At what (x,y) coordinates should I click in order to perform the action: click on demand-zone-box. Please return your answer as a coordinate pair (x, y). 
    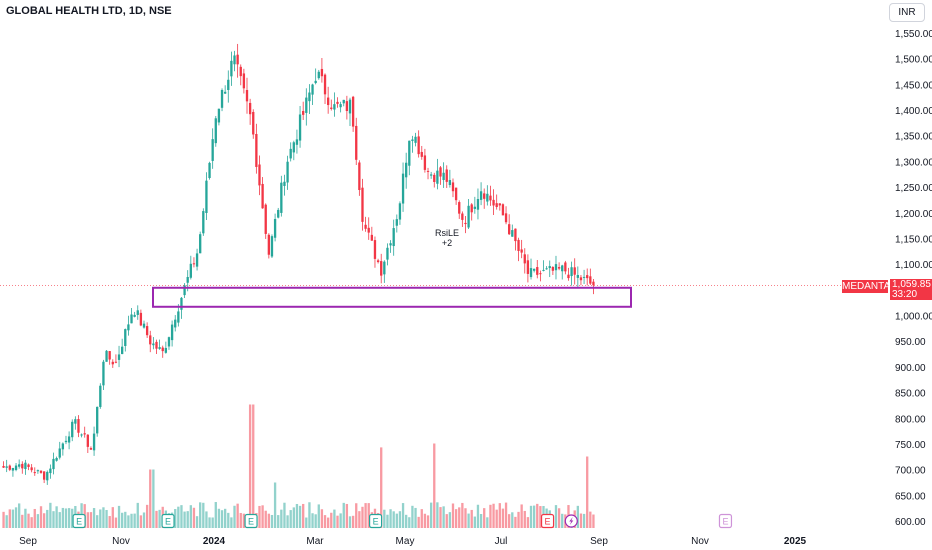
    Looking at the image, I should click on (392, 297).